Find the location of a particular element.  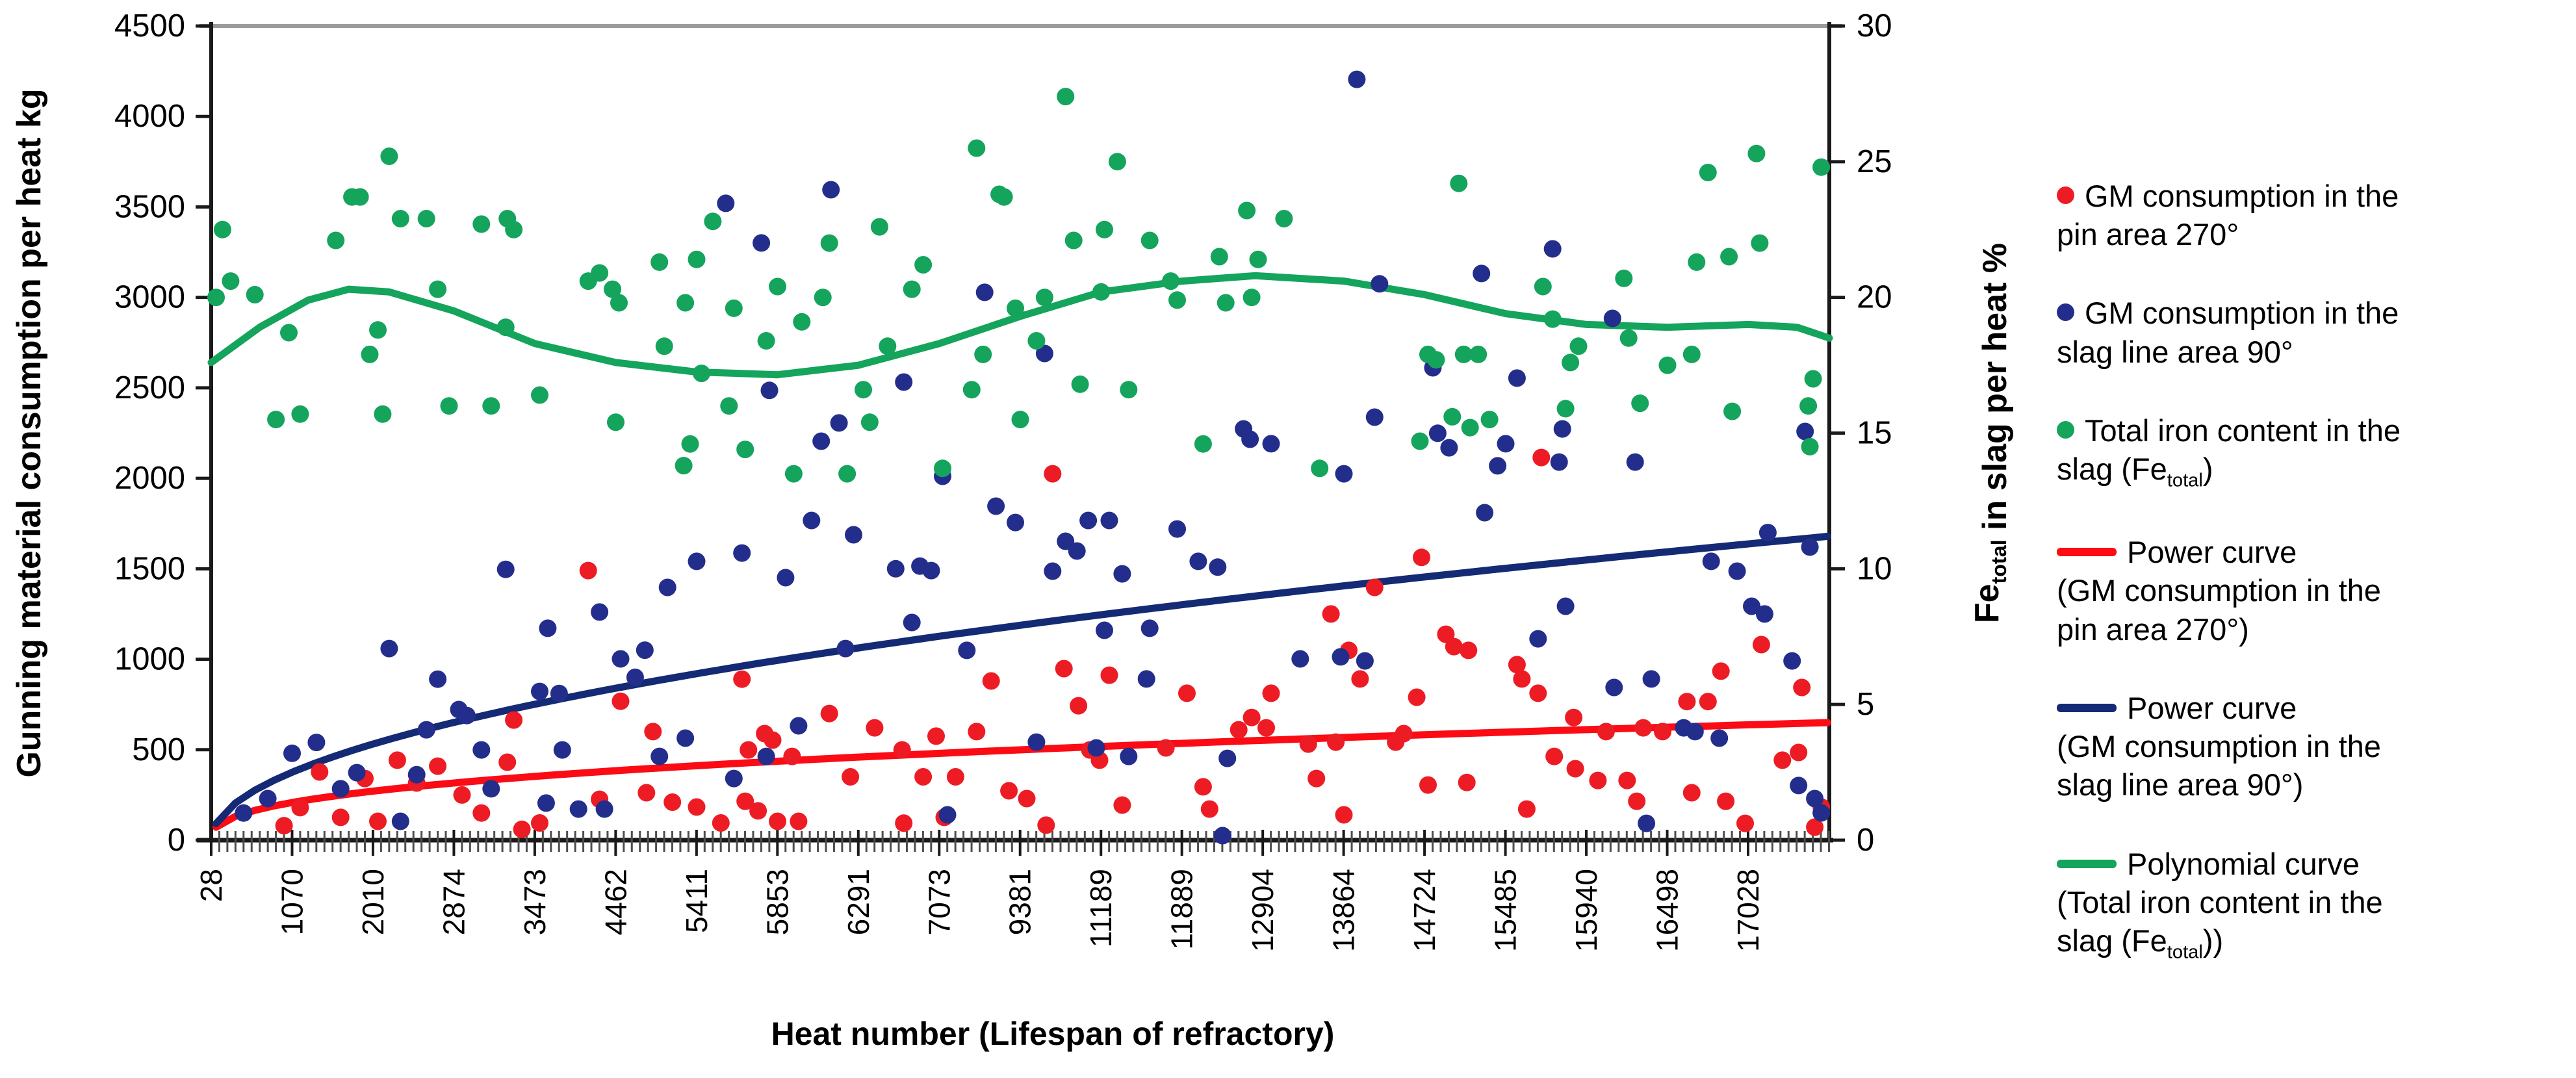

legend-dot-icon is located at coordinates (2065, 429).